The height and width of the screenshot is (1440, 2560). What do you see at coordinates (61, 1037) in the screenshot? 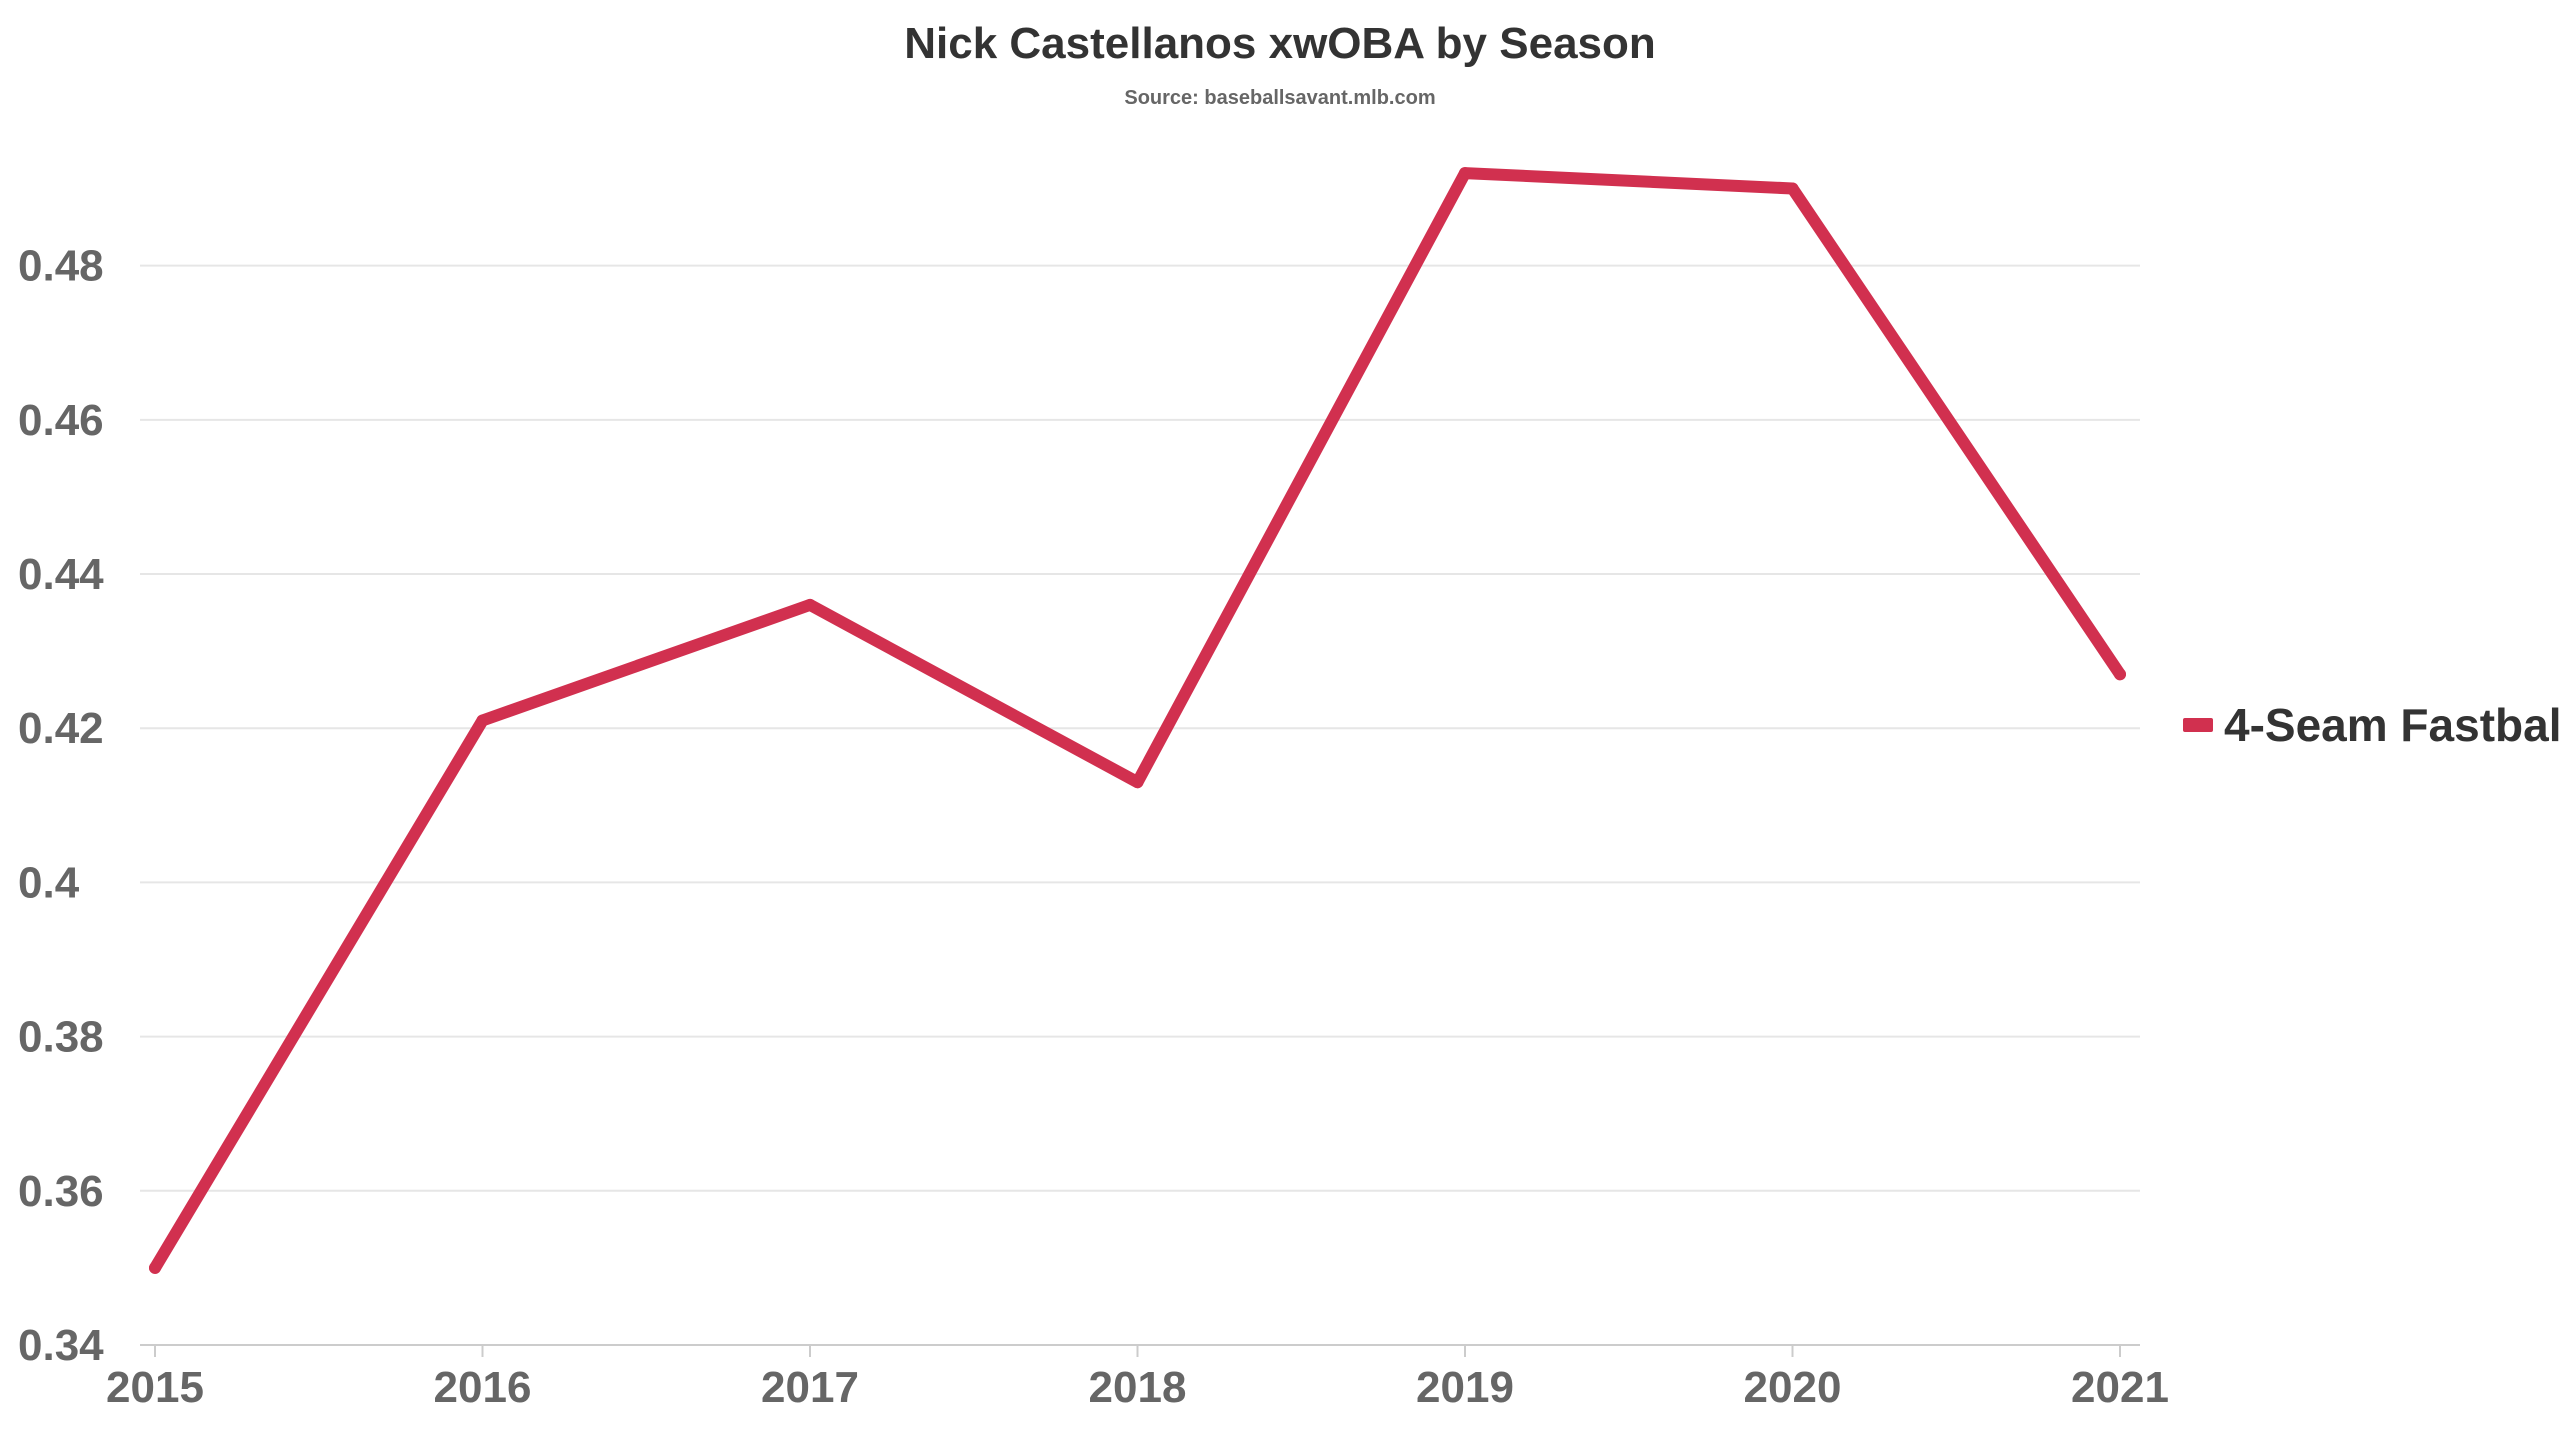
I see `y-tick-label: 0.38` at bounding box center [61, 1037].